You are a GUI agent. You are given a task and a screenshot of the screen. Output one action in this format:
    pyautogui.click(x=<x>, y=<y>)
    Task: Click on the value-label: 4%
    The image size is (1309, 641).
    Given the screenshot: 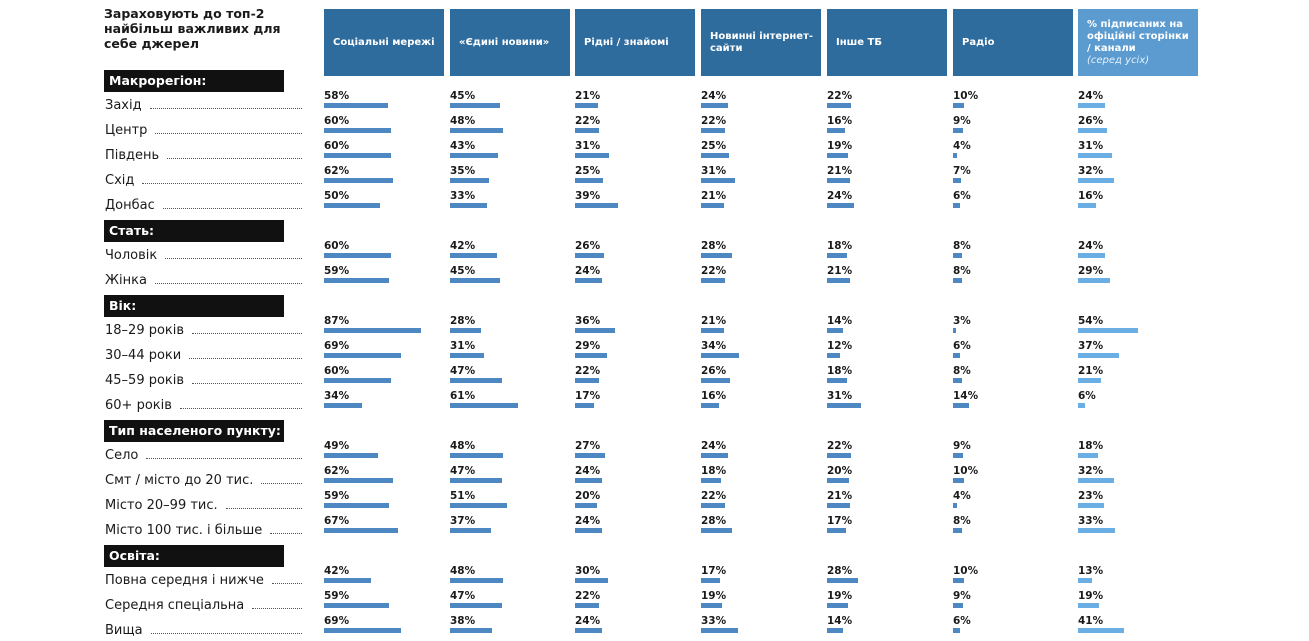 What is the action you would take?
    pyautogui.click(x=962, y=496)
    